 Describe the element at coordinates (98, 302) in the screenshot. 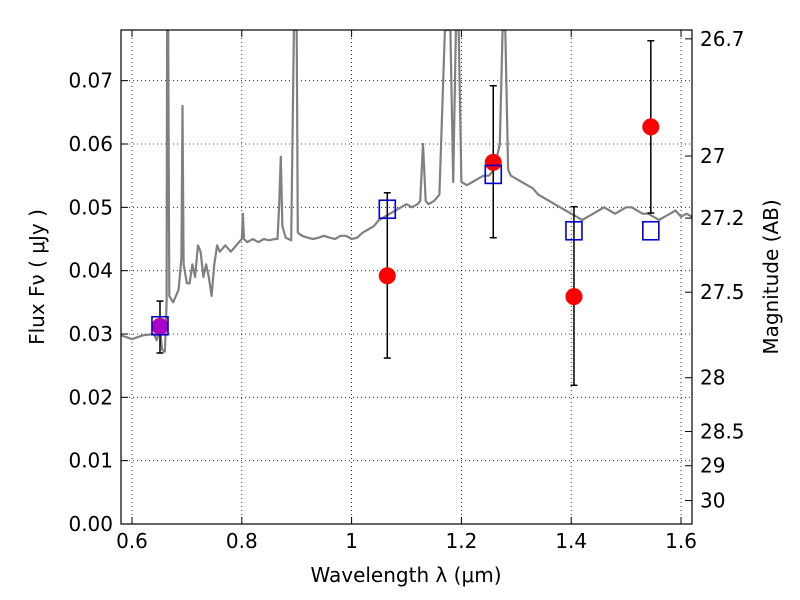

I see `y-axis-ticks: 0.00 0.01 0.02 0.03 0.04 0.05 0.06 0.07` at that location.